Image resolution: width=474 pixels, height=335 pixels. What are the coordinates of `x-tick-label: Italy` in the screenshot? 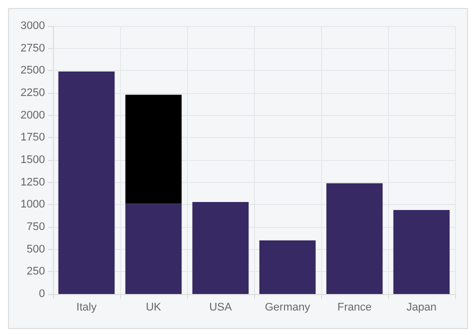 It's located at (87, 308).